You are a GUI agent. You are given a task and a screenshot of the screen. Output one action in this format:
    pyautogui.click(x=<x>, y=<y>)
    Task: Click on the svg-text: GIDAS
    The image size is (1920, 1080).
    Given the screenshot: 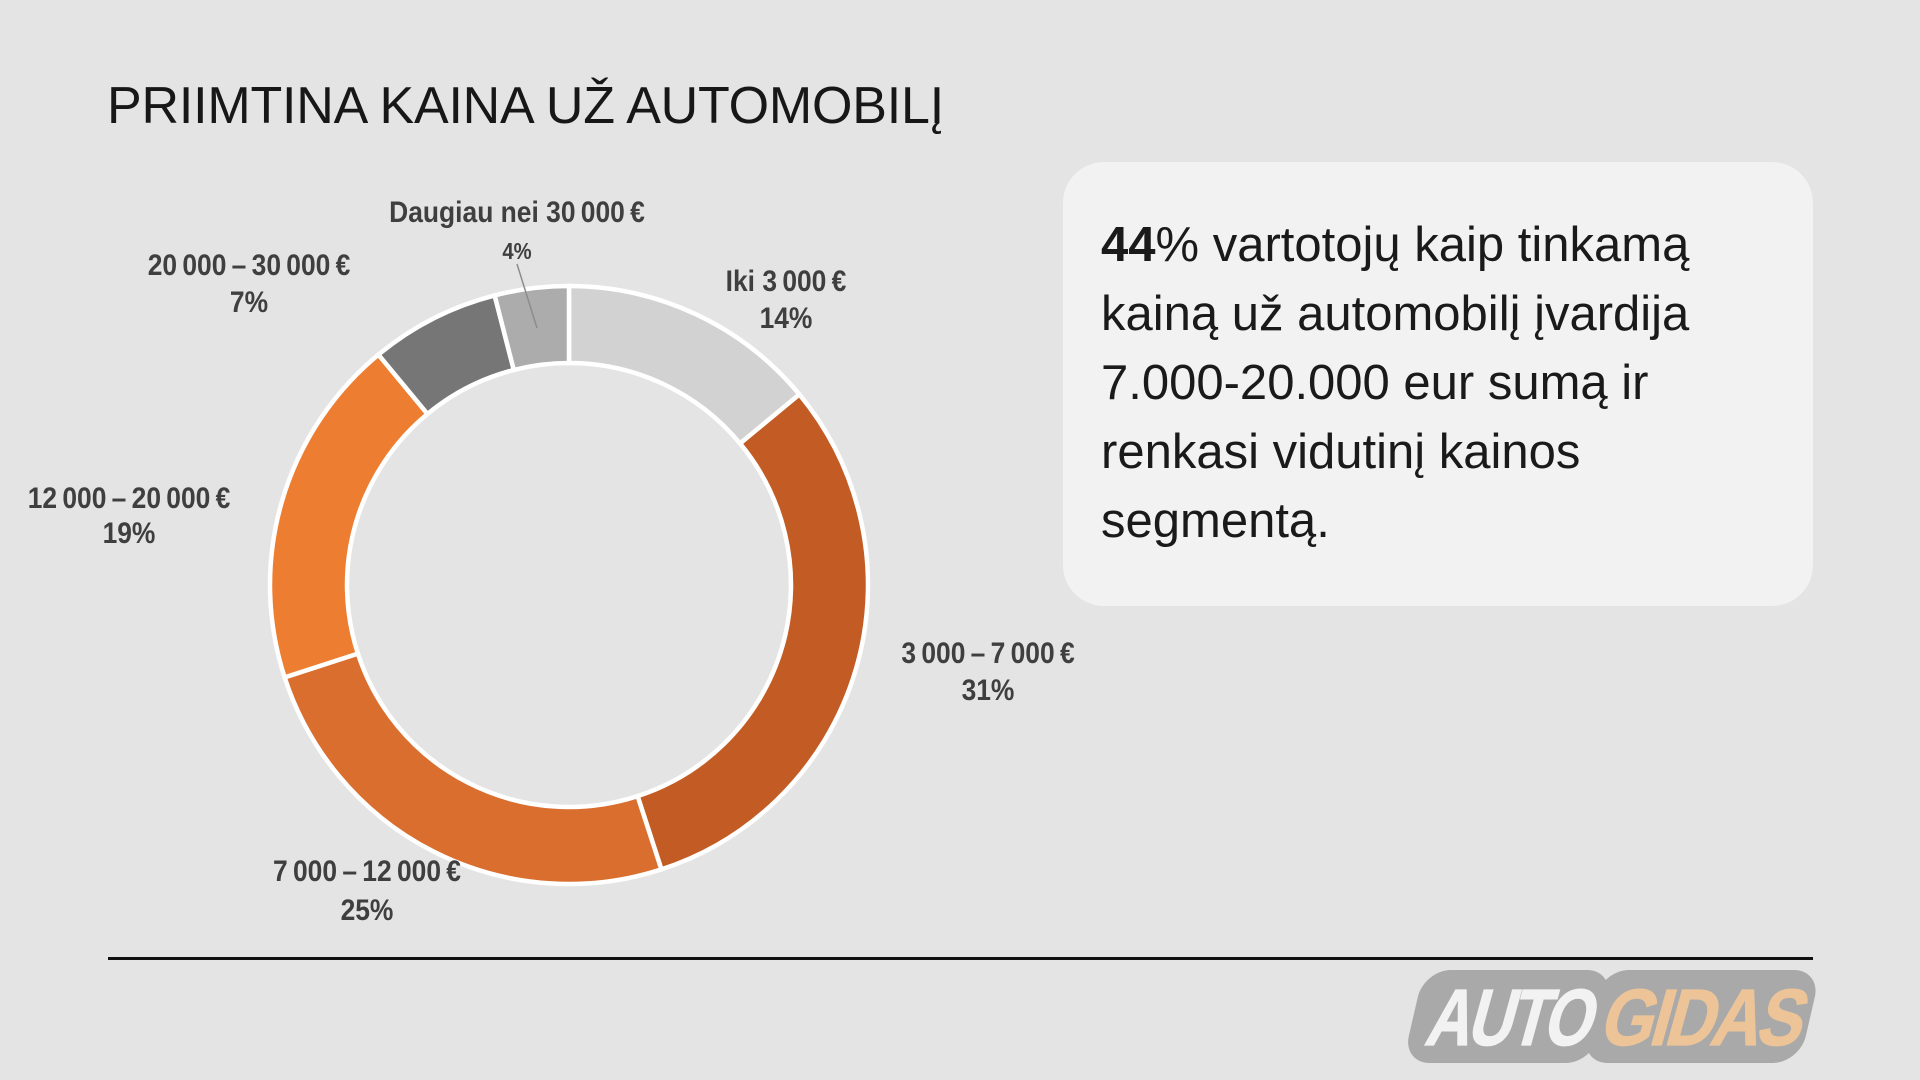 What is the action you would take?
    pyautogui.click(x=1705, y=1018)
    